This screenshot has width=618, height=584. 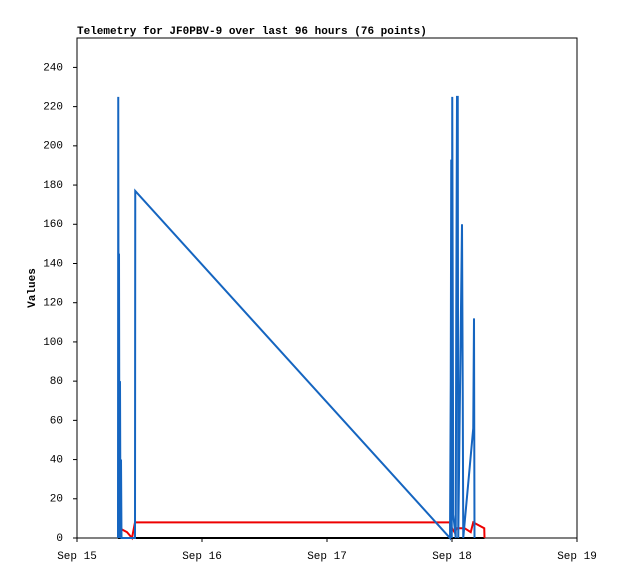 What do you see at coordinates (56, 421) in the screenshot?
I see `y-tick-label: 60` at bounding box center [56, 421].